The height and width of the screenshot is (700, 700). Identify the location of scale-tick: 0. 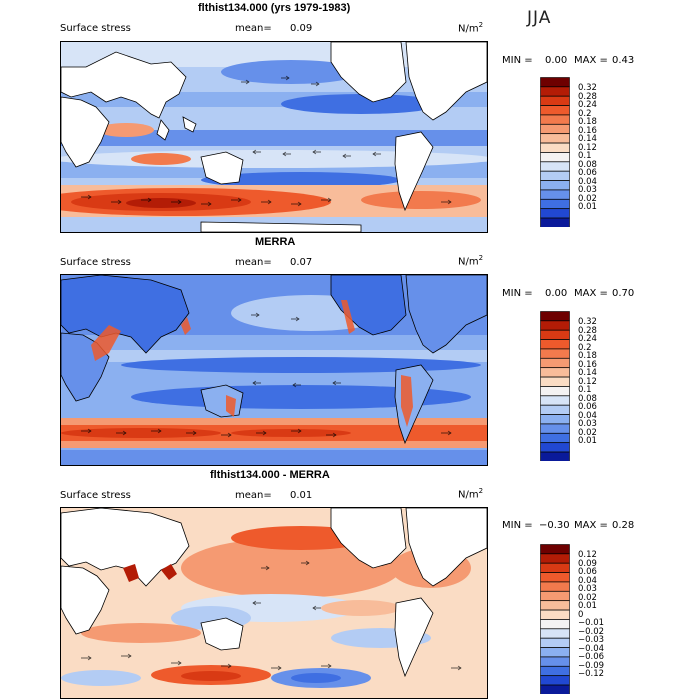
(581, 614).